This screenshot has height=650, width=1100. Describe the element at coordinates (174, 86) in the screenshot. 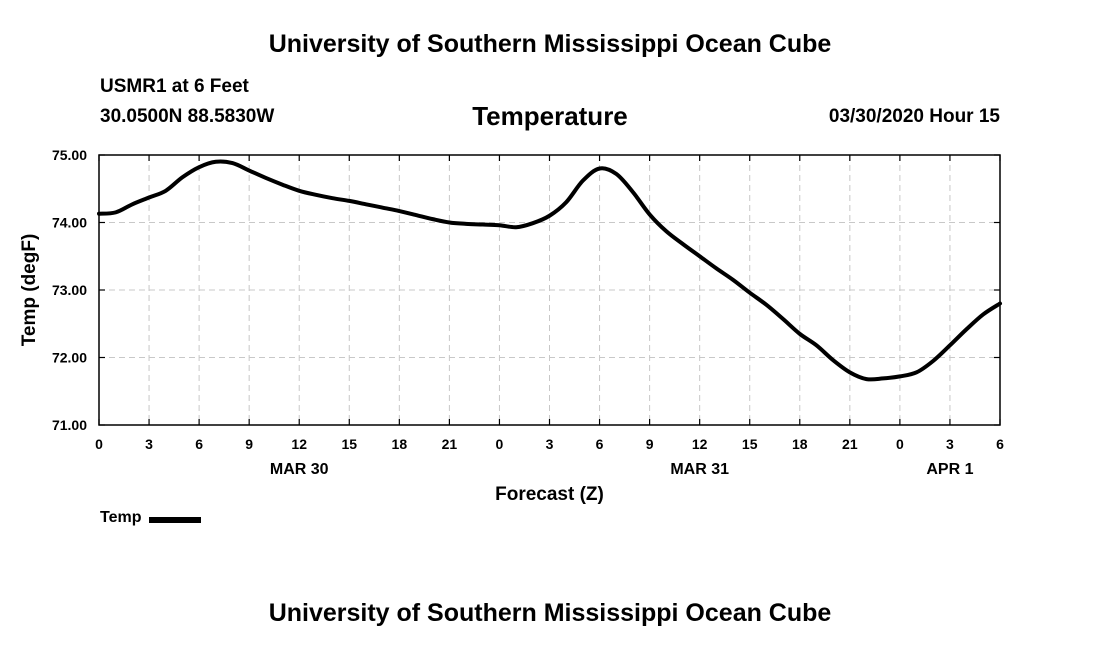

I see `station-name: USMR1 at 6 Feet` at that location.